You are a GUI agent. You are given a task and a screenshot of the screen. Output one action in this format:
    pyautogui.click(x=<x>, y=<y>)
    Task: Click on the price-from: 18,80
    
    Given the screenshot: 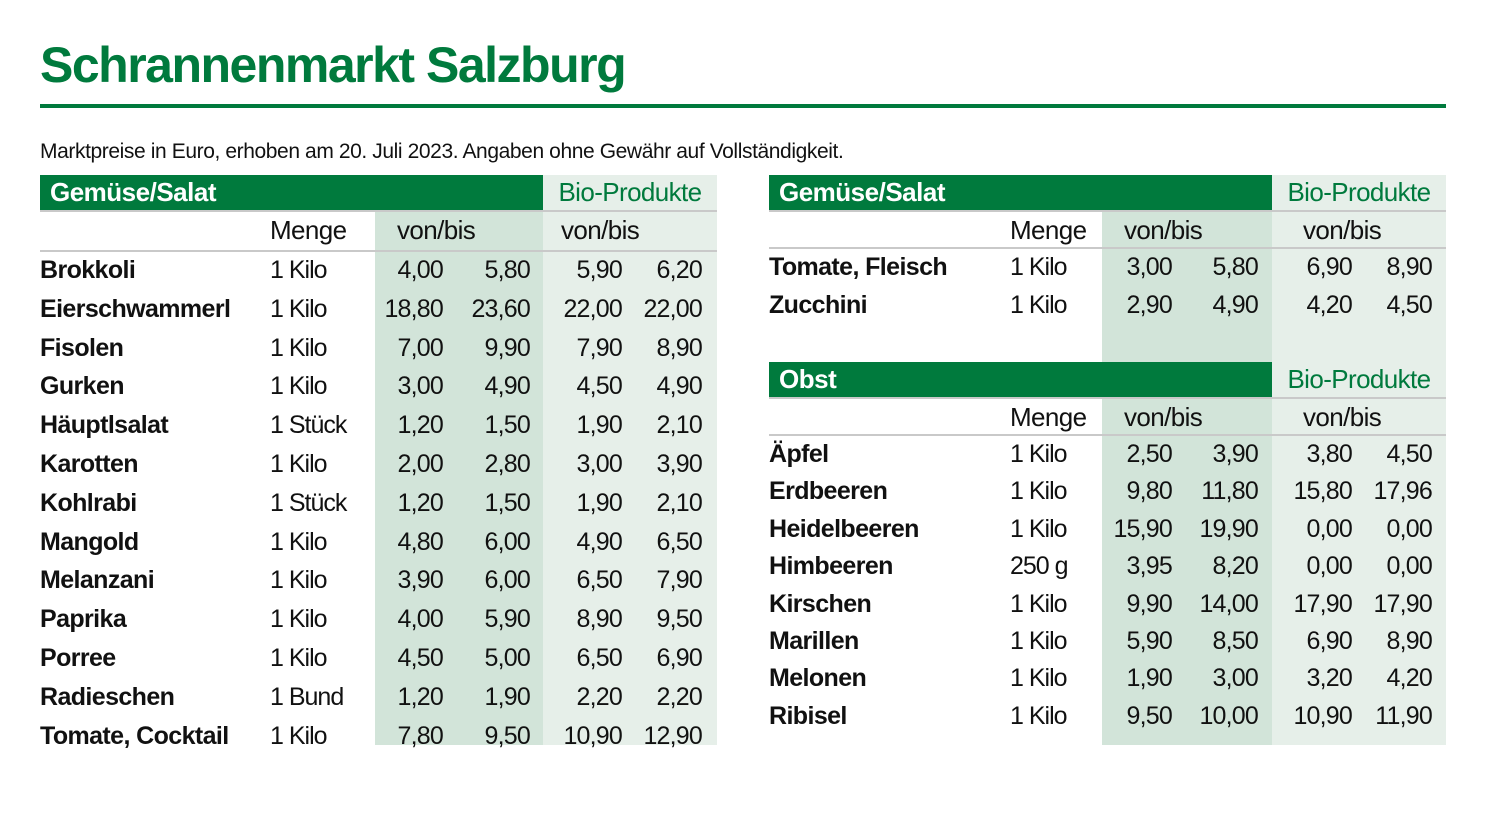 What is the action you would take?
    pyautogui.click(x=413, y=308)
    